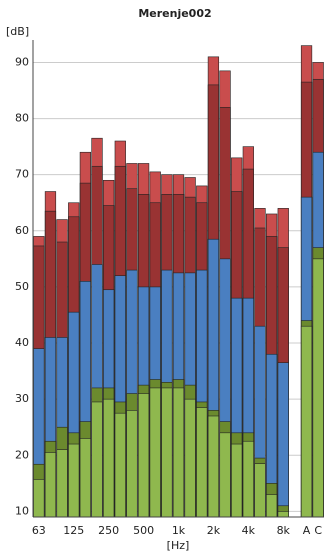 The width and height of the screenshot is (324, 557). What do you see at coordinates (17, 31) in the screenshot?
I see `y-axis-label: [dB]` at bounding box center [17, 31].